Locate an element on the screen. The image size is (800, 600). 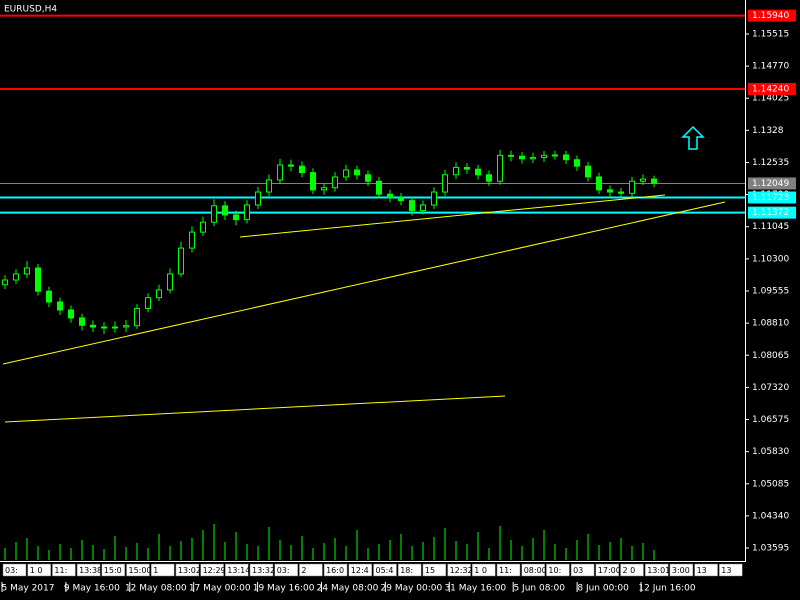
time-mark: 17:00 is located at coordinates (609, 570).